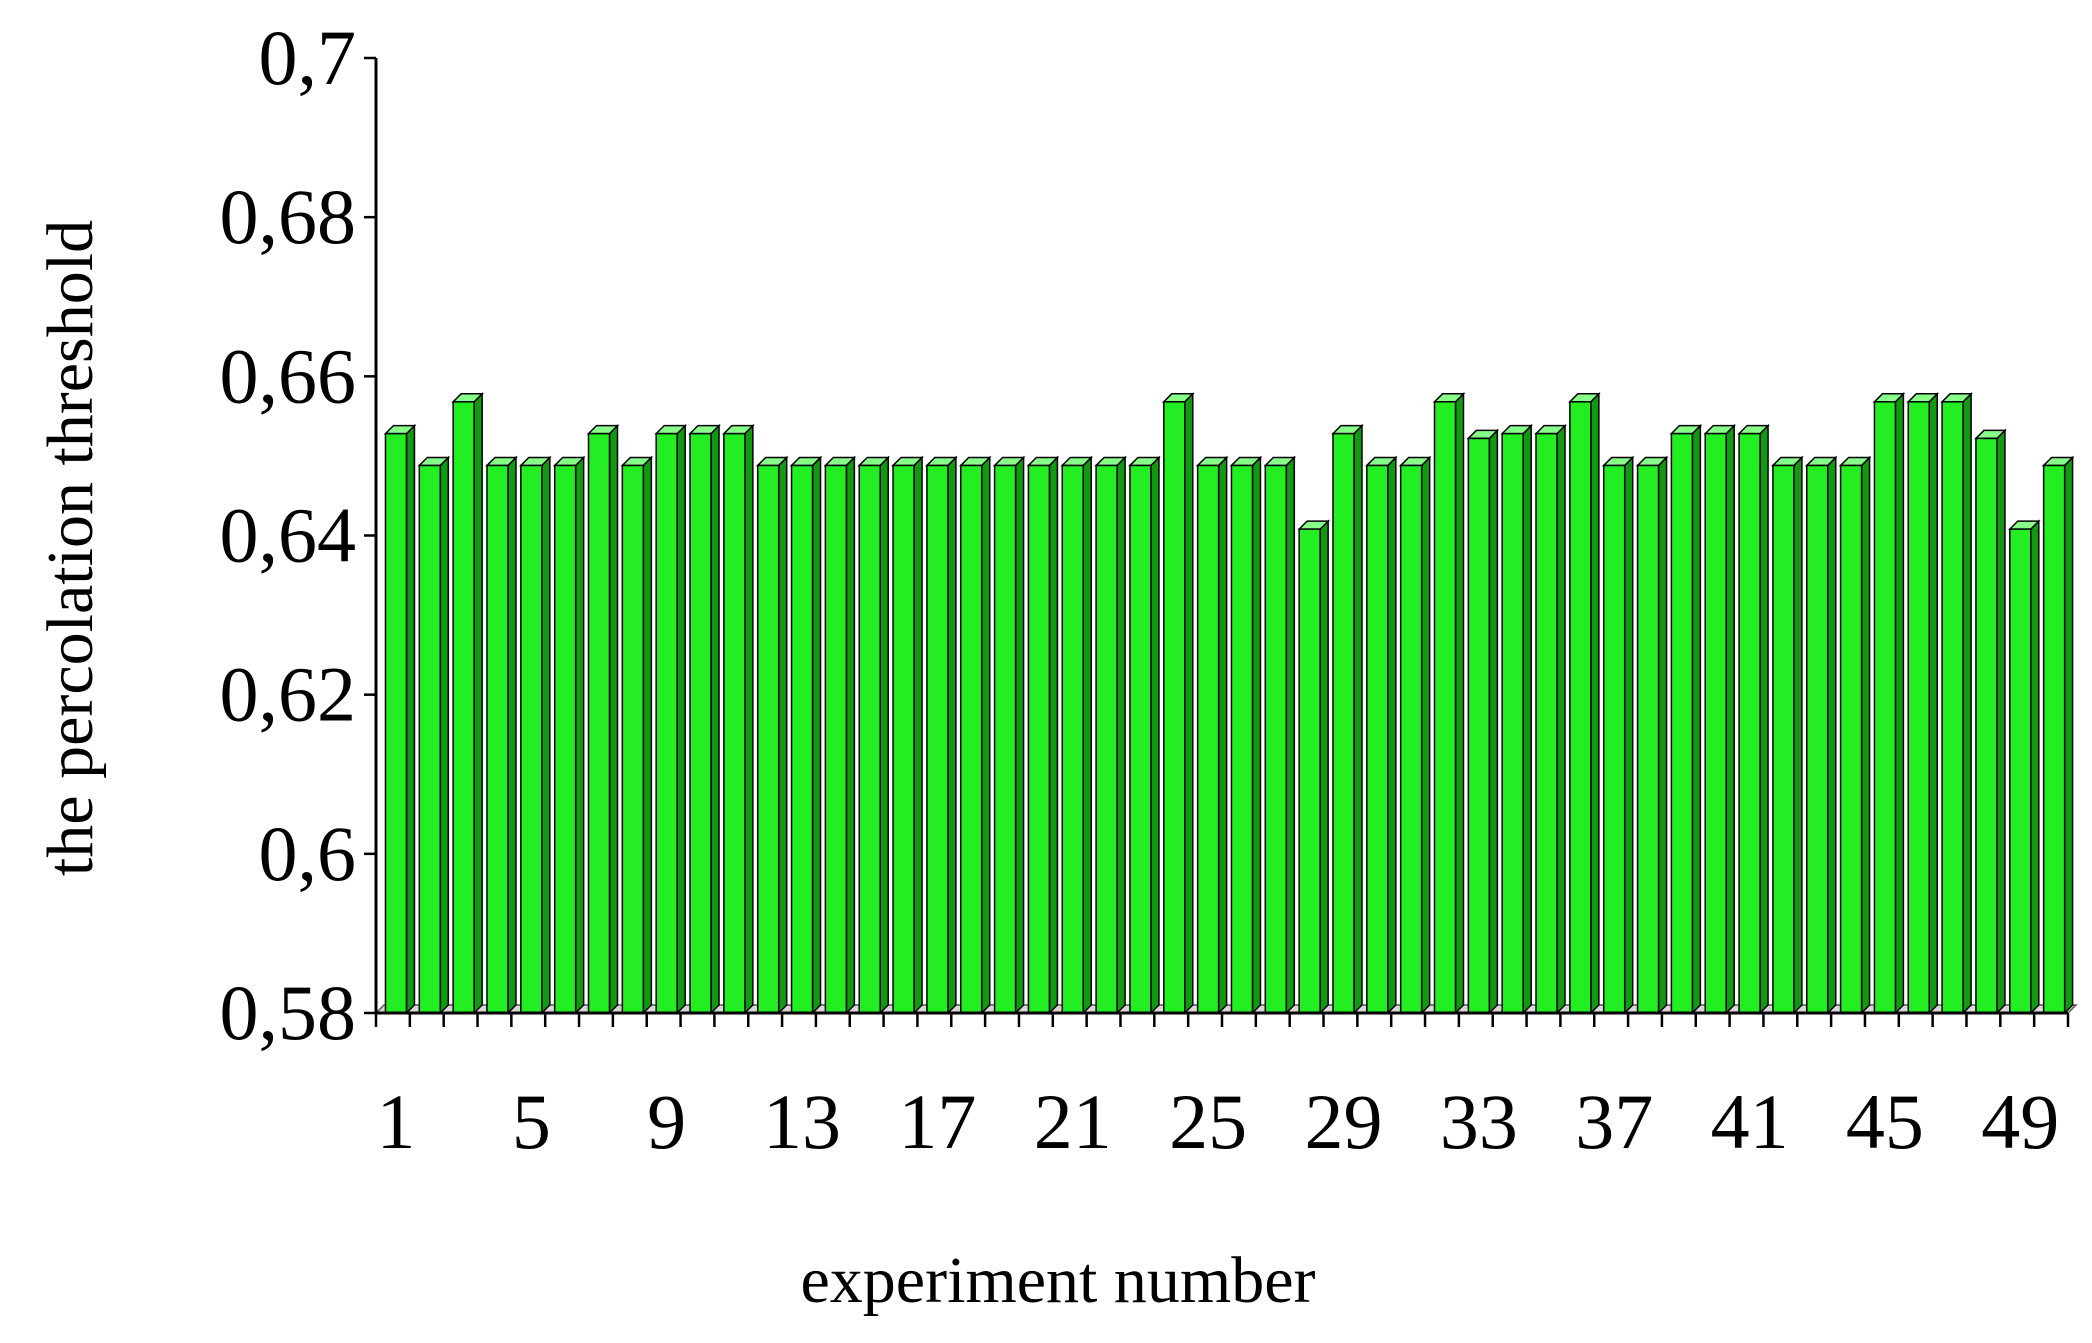  Describe the element at coordinates (1885, 1121) in the screenshot. I see `x-tick-label: 45` at that location.